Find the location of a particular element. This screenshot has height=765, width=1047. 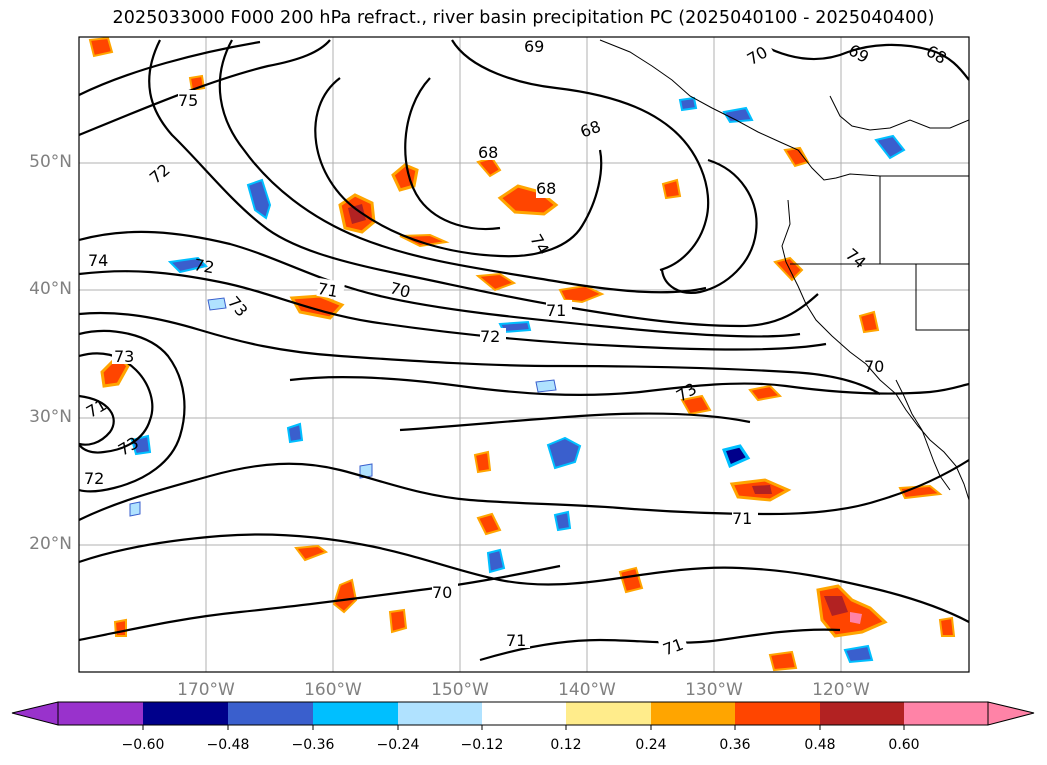

colorbar-tick-label: −0.36 is located at coordinates (313, 745).